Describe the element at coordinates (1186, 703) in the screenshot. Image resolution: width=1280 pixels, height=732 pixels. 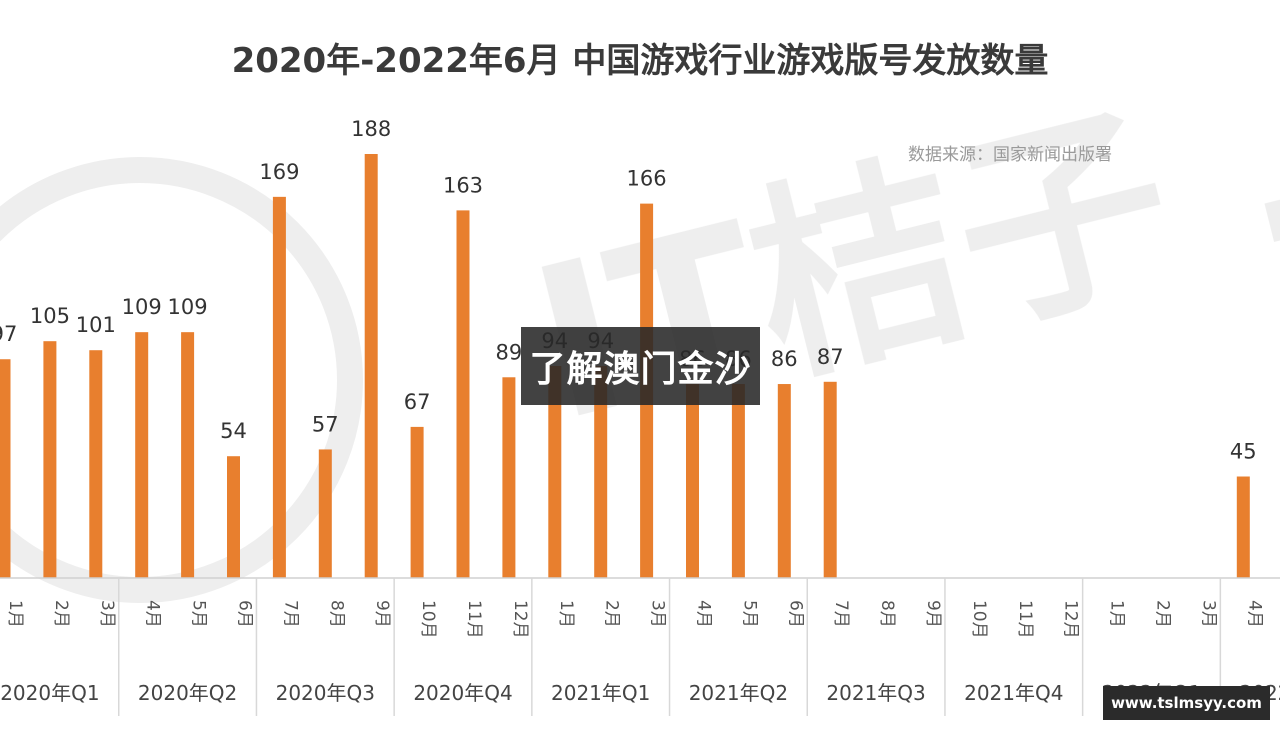
I see `site-badge: www.tslmsyy.com` at that location.